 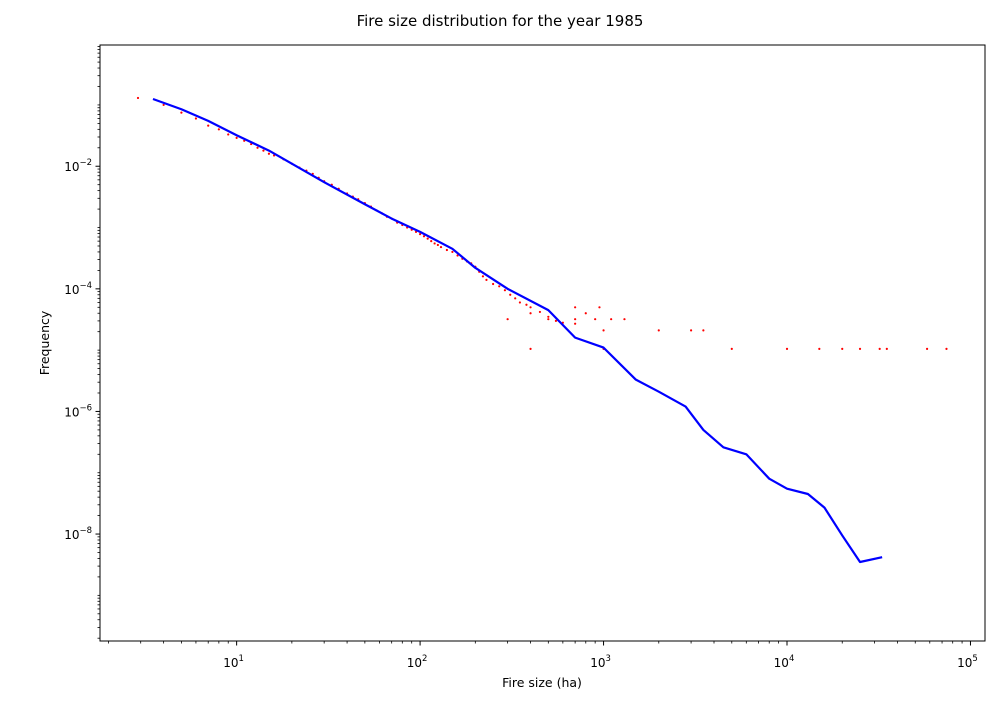 What do you see at coordinates (82, 342) in the screenshot?
I see `y-axis-ticks: 10⁻⁸ 10⁻⁶ 10⁻⁴ 10⁻²` at bounding box center [82, 342].